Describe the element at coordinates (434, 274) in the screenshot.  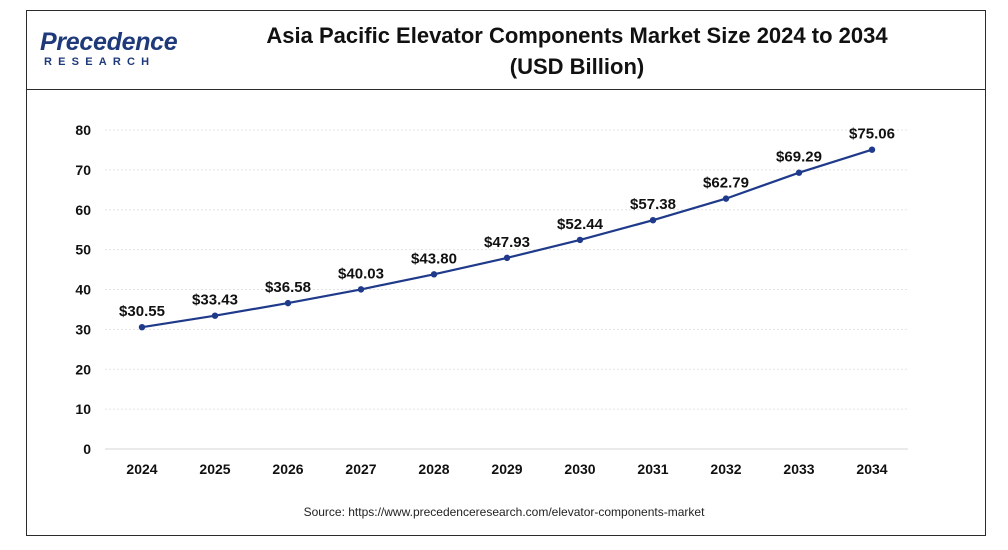
I see `data-point-2028` at that location.